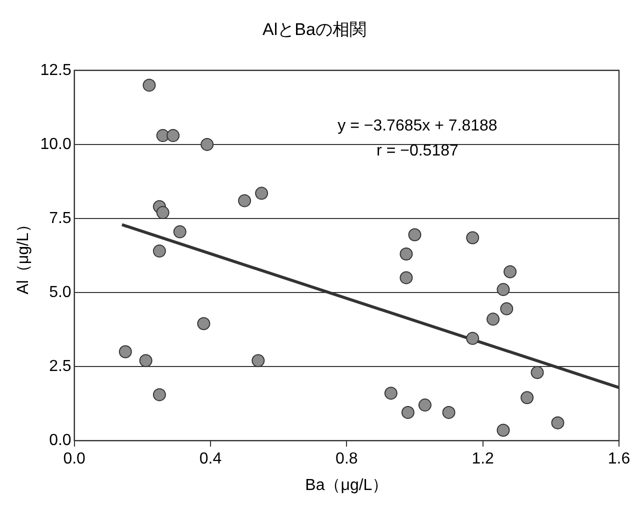  What do you see at coordinates (56, 144) in the screenshot?
I see `y-tick-label: 10.0` at bounding box center [56, 144].